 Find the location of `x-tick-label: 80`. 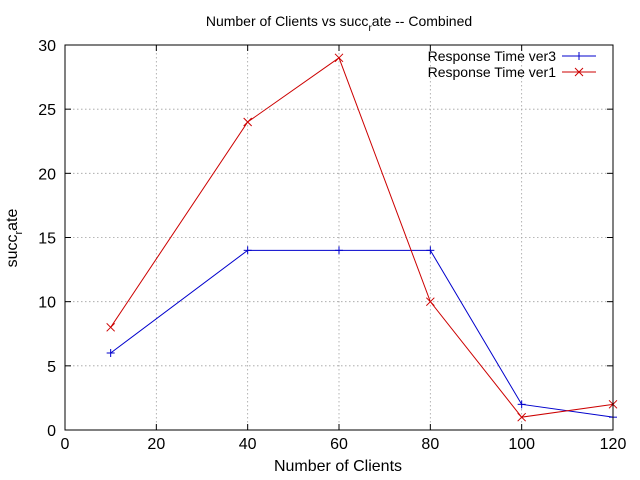

x-tick-label: 80 is located at coordinates (430, 444).